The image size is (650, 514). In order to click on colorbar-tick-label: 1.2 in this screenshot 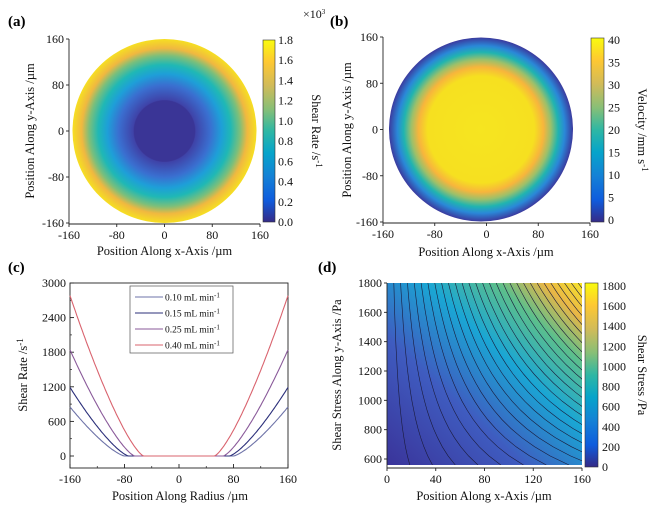, I will do `click(285, 101)`.